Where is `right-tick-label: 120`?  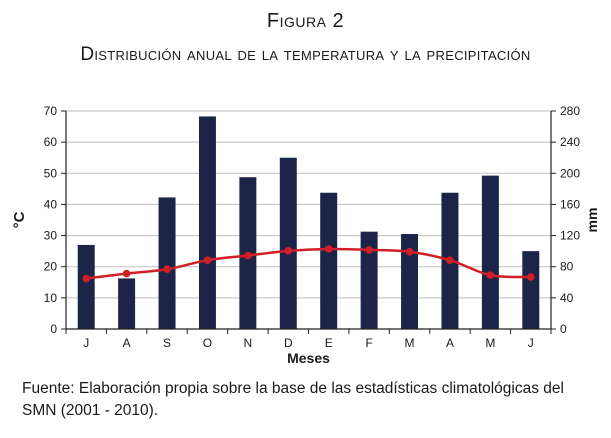
right-tick-label: 120 is located at coordinates (570, 236).